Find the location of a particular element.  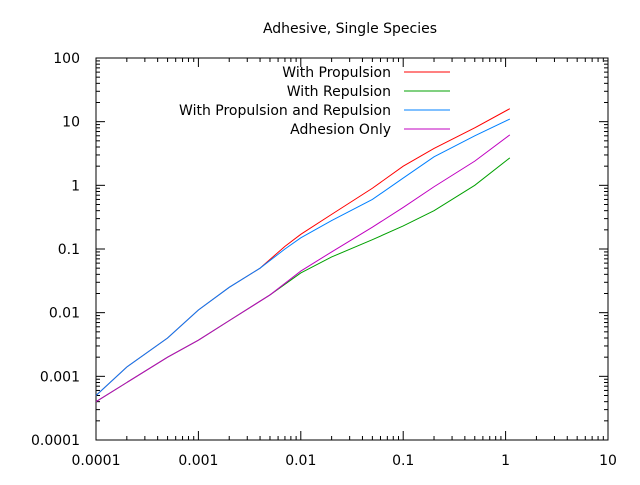

y-tick-label: 0.0001 is located at coordinates (55, 441).